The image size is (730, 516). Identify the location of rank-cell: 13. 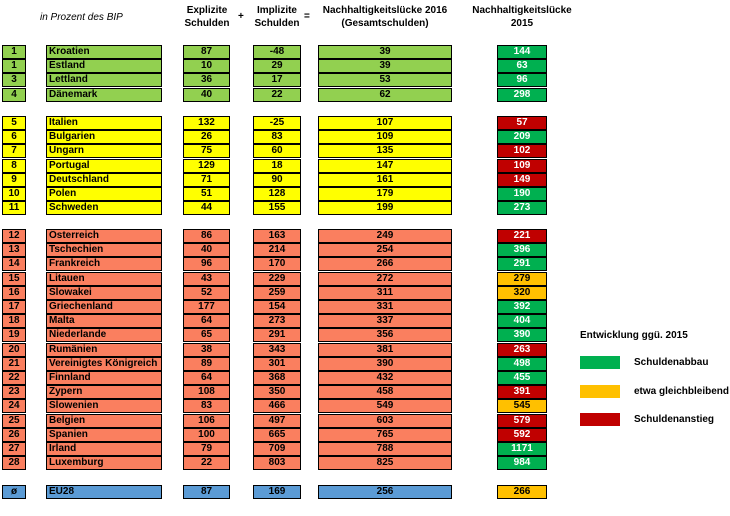
(14, 250).